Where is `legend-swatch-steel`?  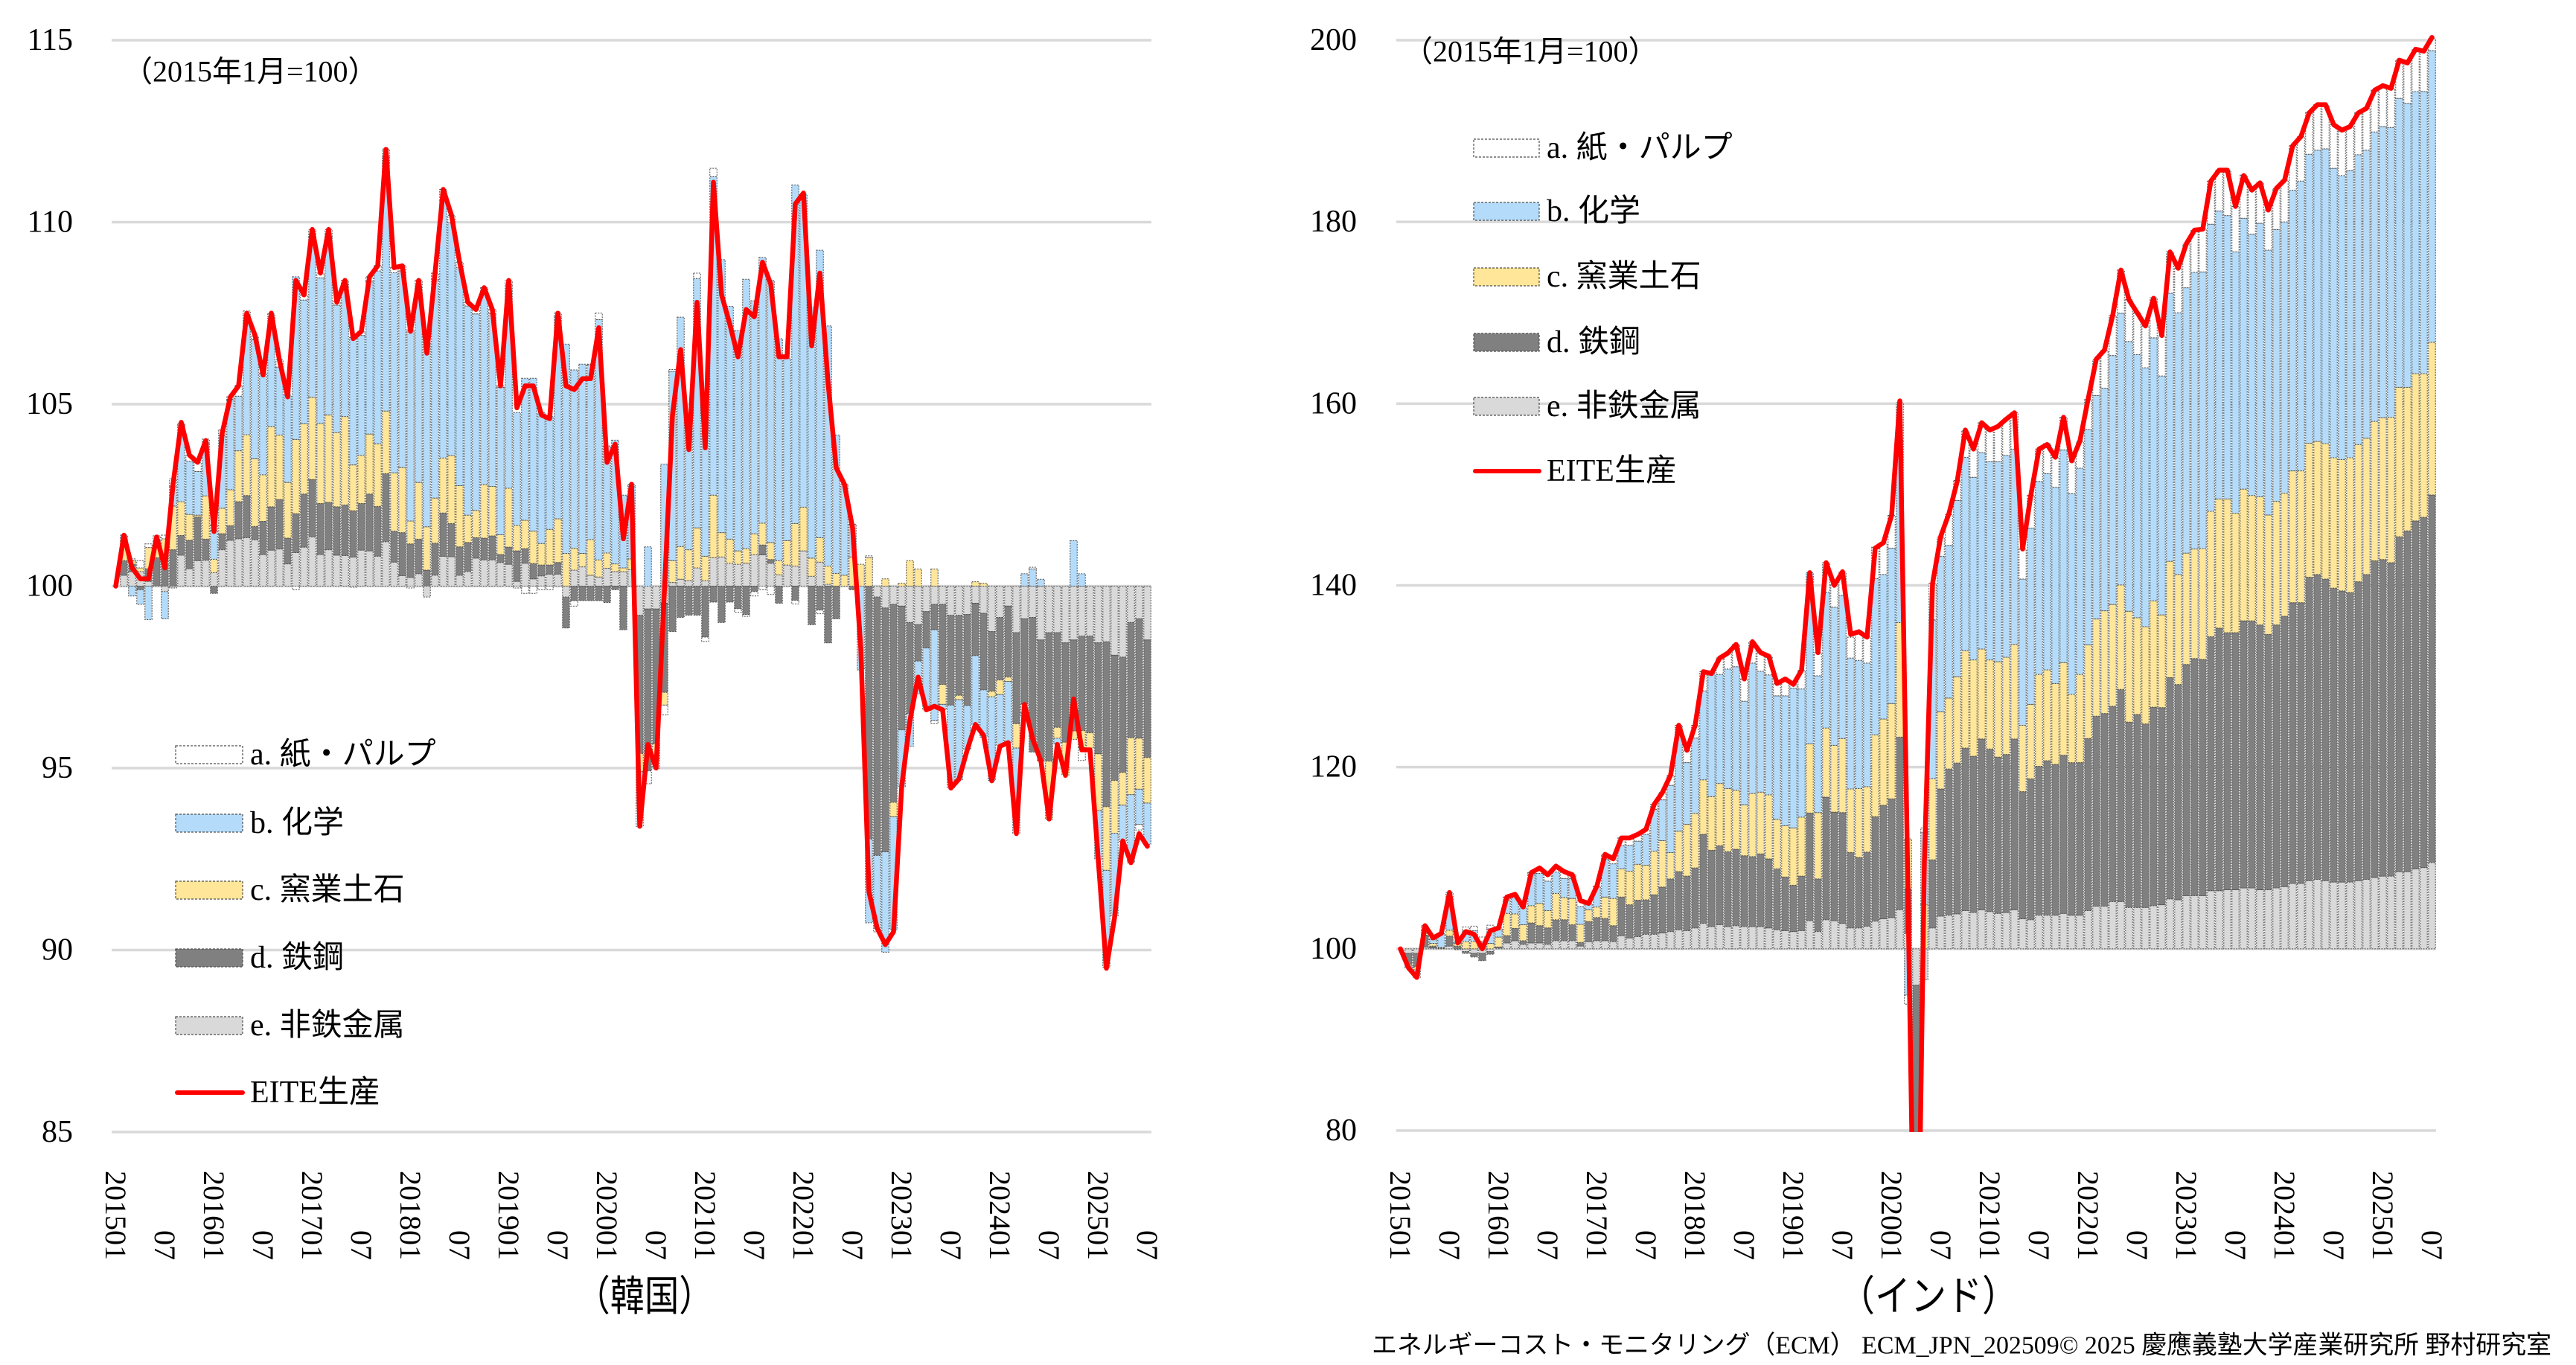 legend-swatch-steel is located at coordinates (1506, 342).